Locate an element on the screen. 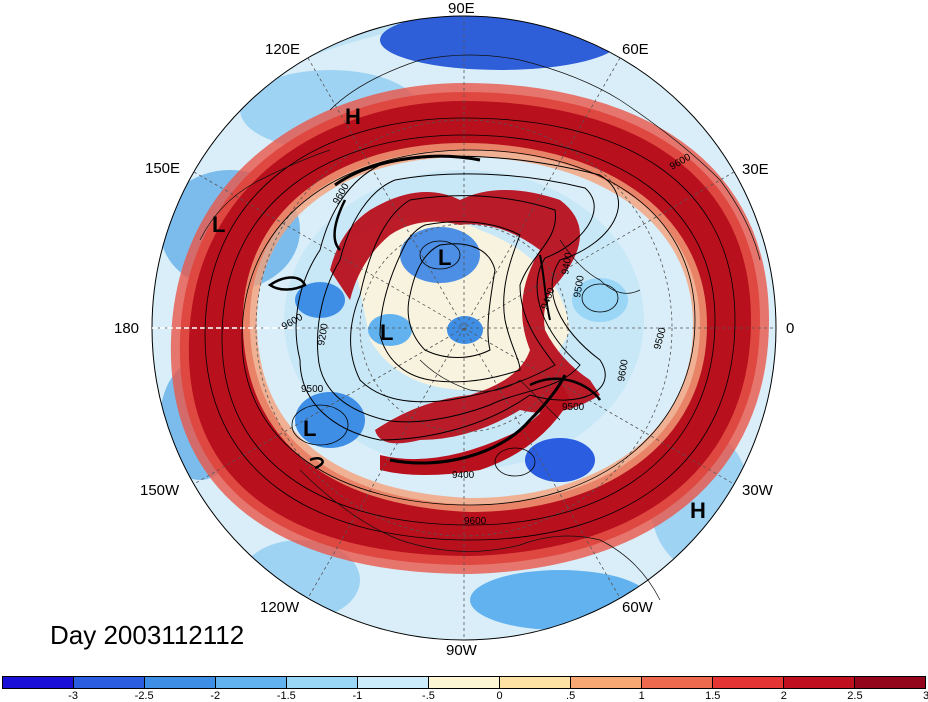  lon-label-150e: 150E is located at coordinates (163, 168).